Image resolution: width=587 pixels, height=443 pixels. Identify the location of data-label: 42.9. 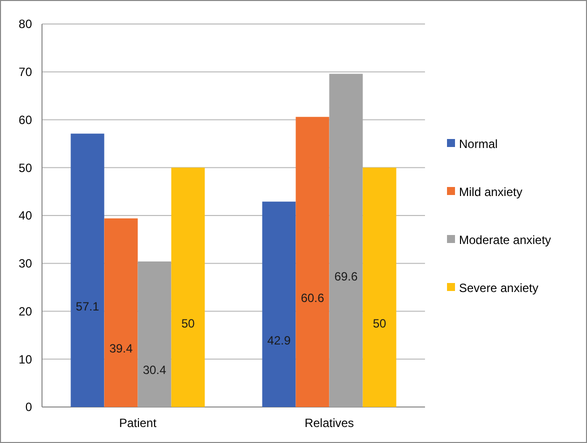
(279, 340).